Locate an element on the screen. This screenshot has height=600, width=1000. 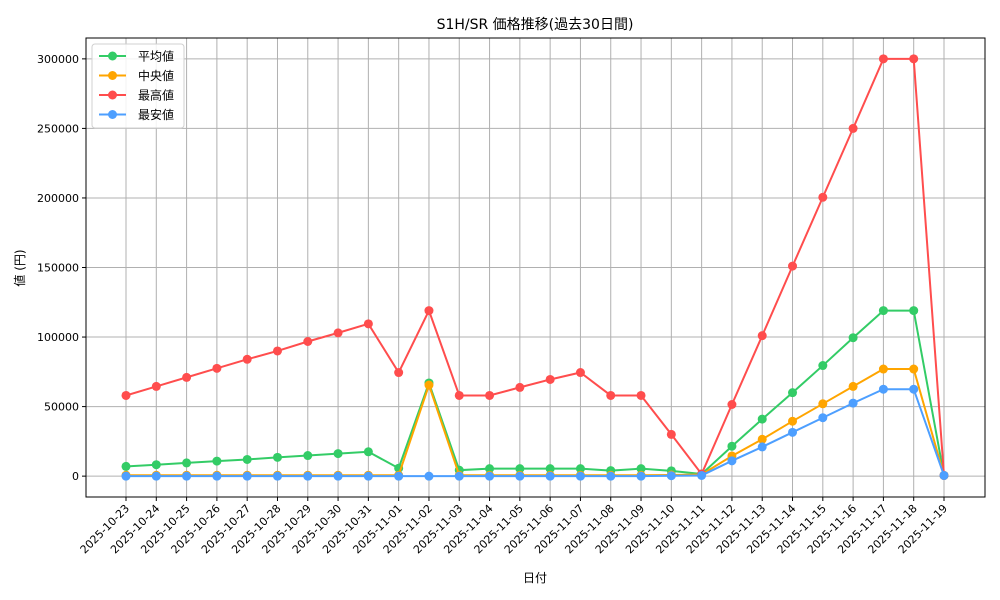
legend-label: 平均値 is located at coordinates (156, 56).